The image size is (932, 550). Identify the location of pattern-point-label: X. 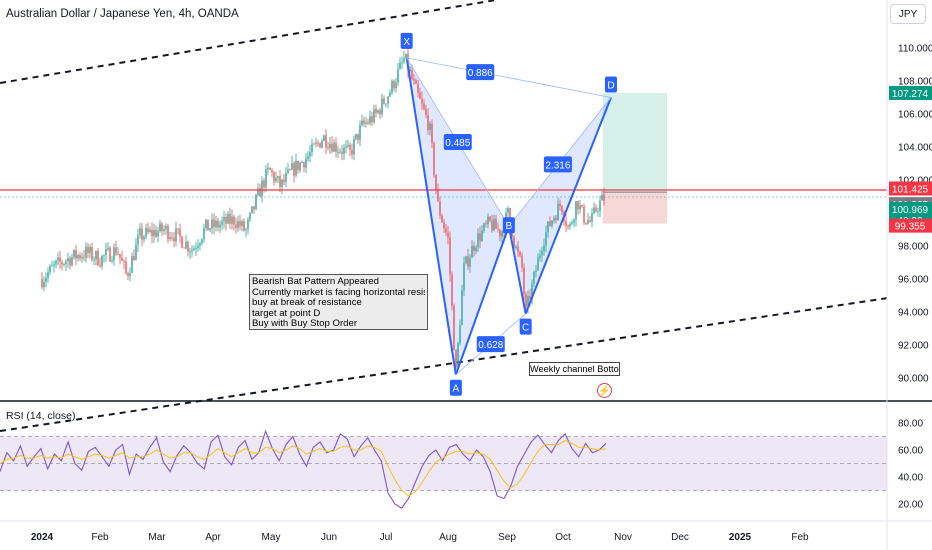
(406, 42).